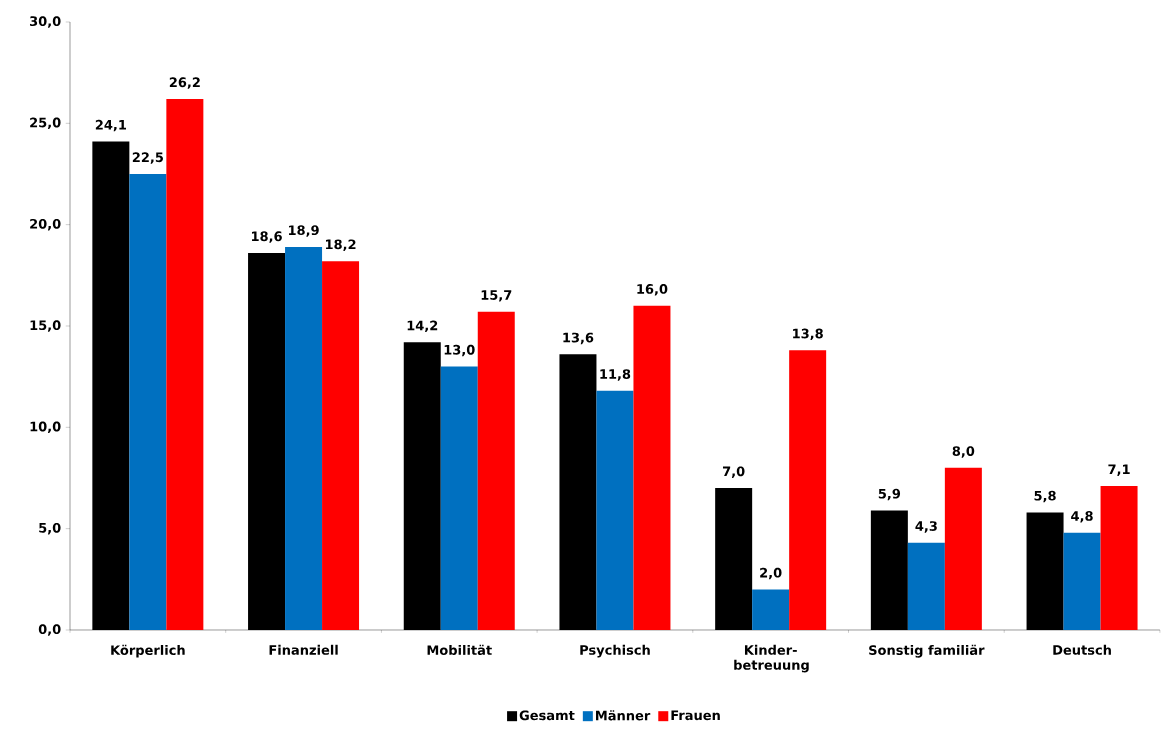 This screenshot has height=738, width=1165. Describe the element at coordinates (547, 715) in the screenshot. I see `legend-label: Gesamt` at that location.